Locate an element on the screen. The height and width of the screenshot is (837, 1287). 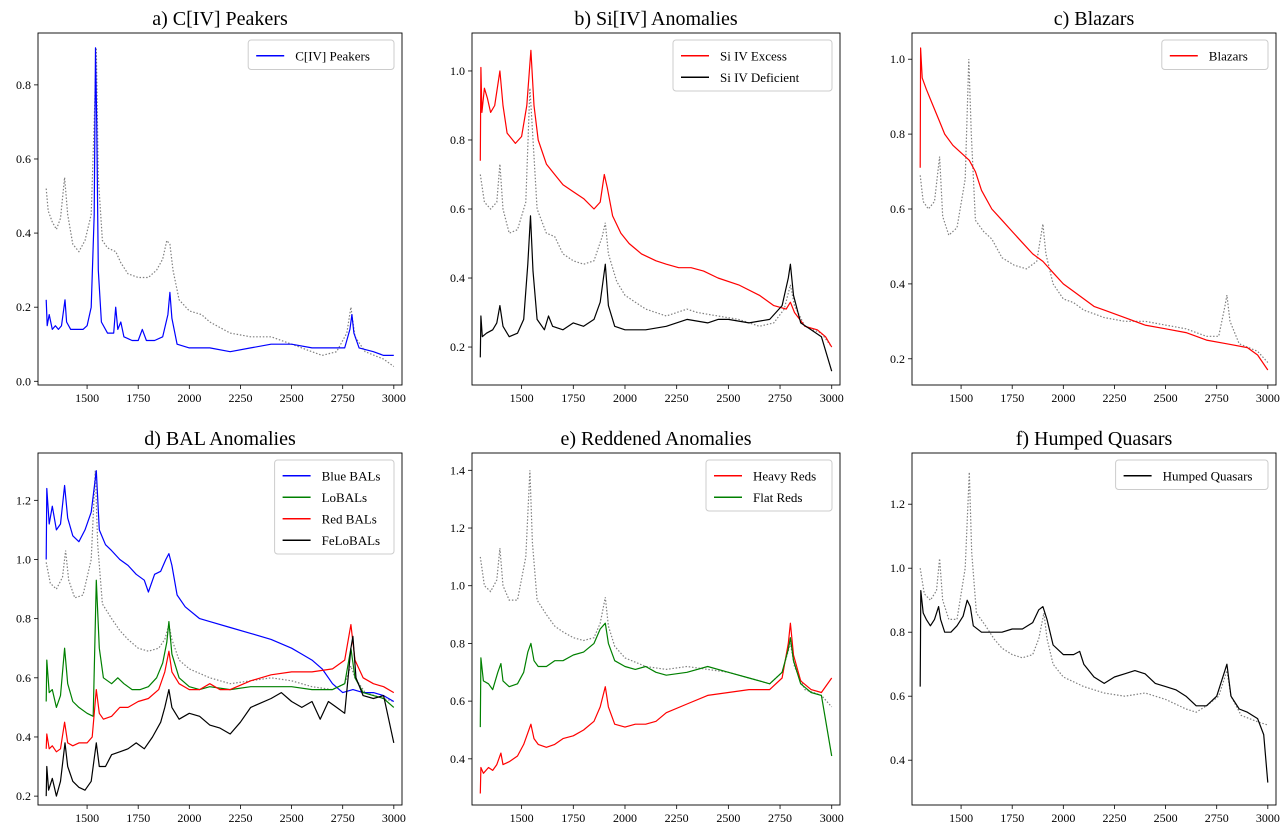
legend: C[IV] Peakers is located at coordinates (321, 54).